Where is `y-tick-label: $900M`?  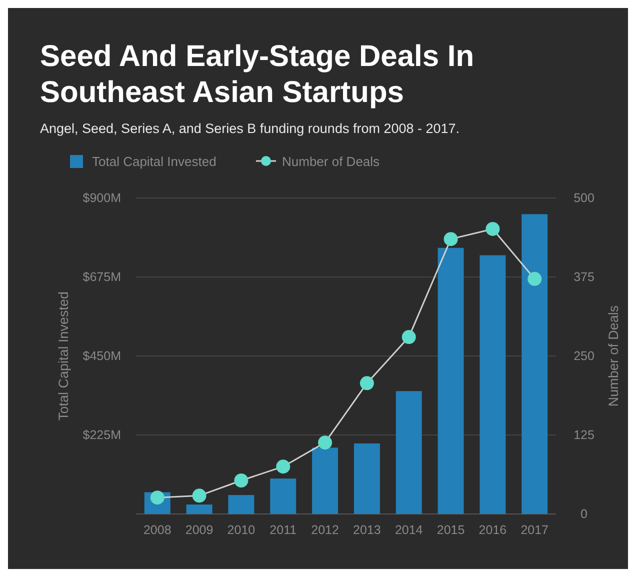 y-tick-label: $900M is located at coordinates (101, 198).